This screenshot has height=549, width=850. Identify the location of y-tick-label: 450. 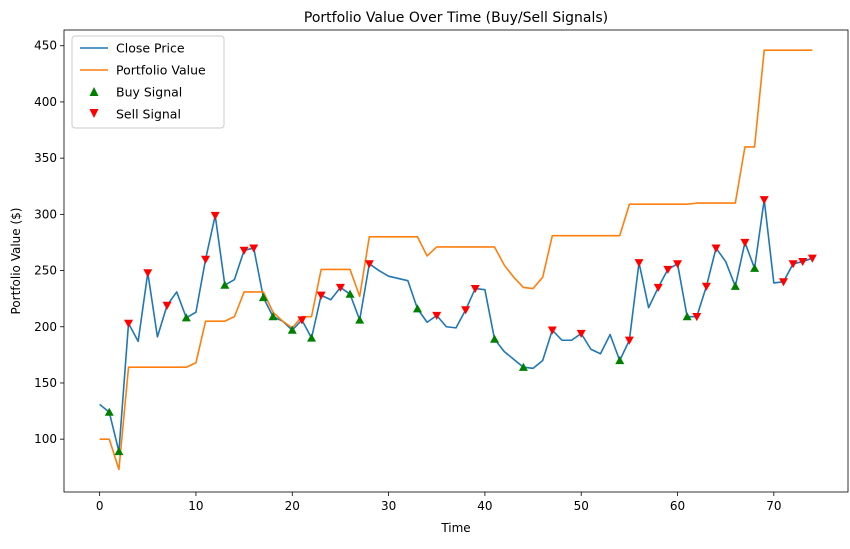
(45, 46).